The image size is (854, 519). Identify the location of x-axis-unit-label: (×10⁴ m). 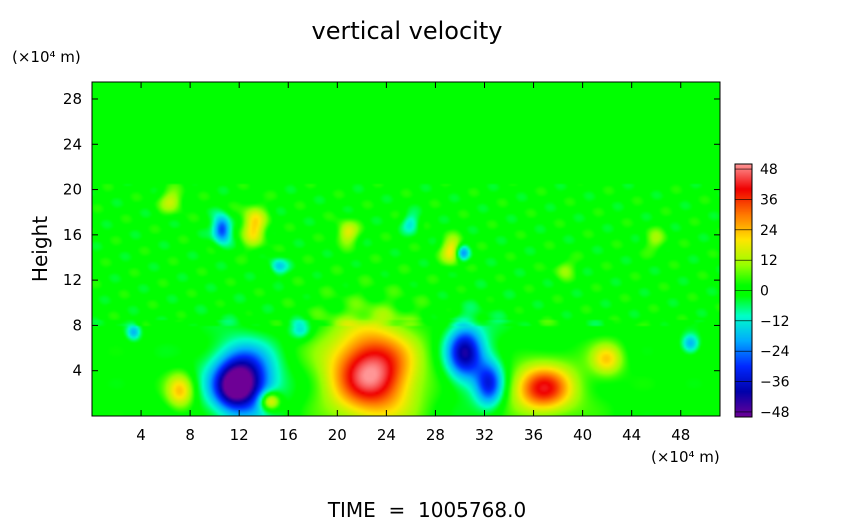
(685, 457).